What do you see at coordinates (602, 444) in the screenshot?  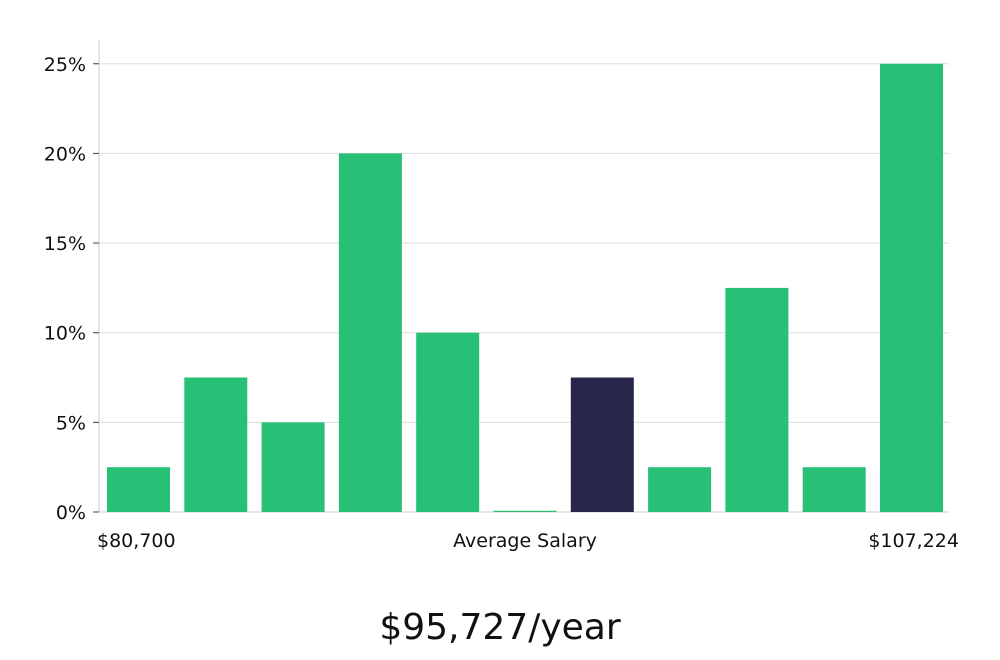 I see `bar-highlight` at bounding box center [602, 444].